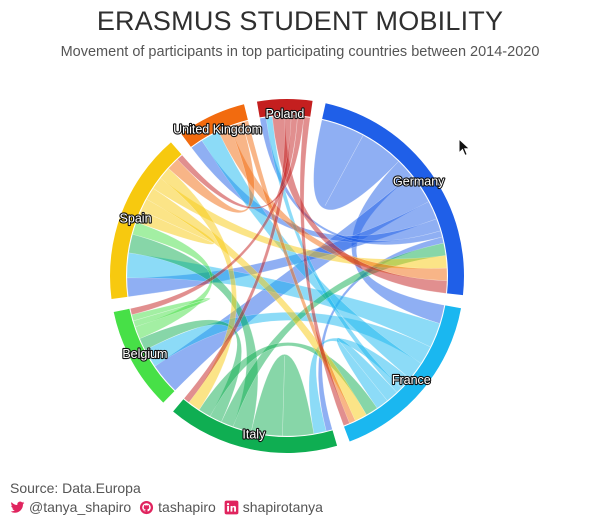 The image size is (600, 532). I want to click on arc-united-kingdom, so click(214, 125).